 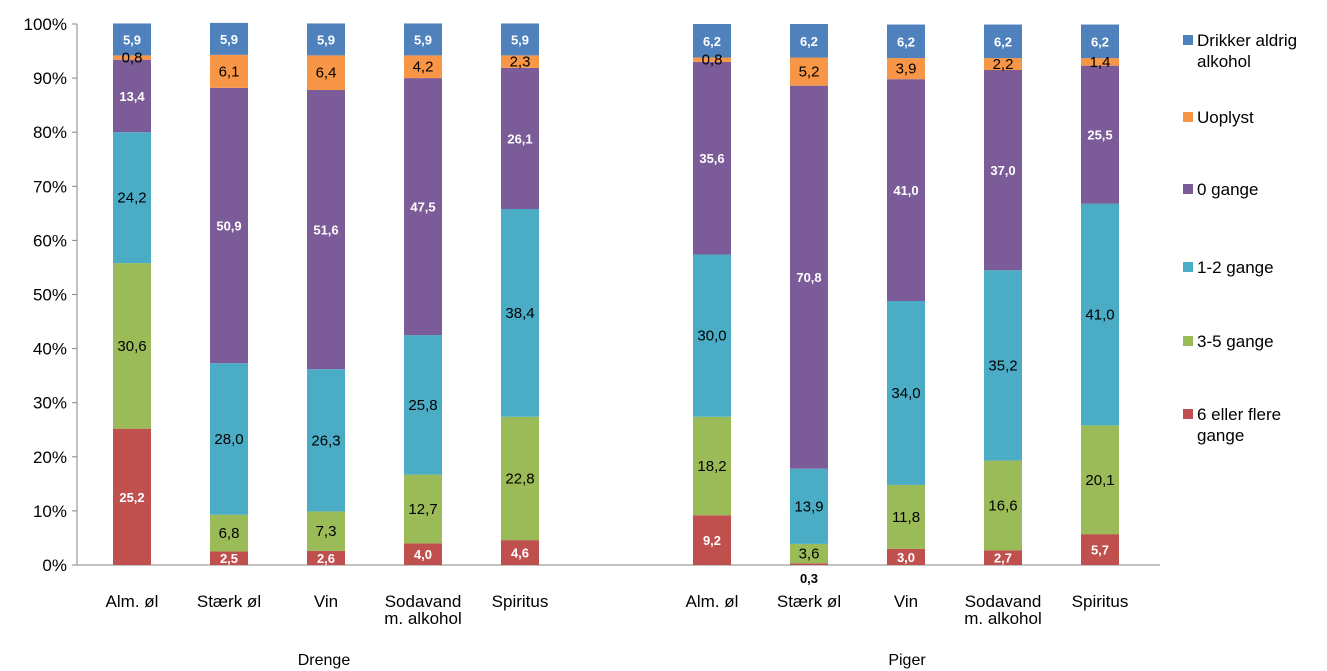 What do you see at coordinates (54, 565) in the screenshot?
I see `y-tick-label: 0%` at bounding box center [54, 565].